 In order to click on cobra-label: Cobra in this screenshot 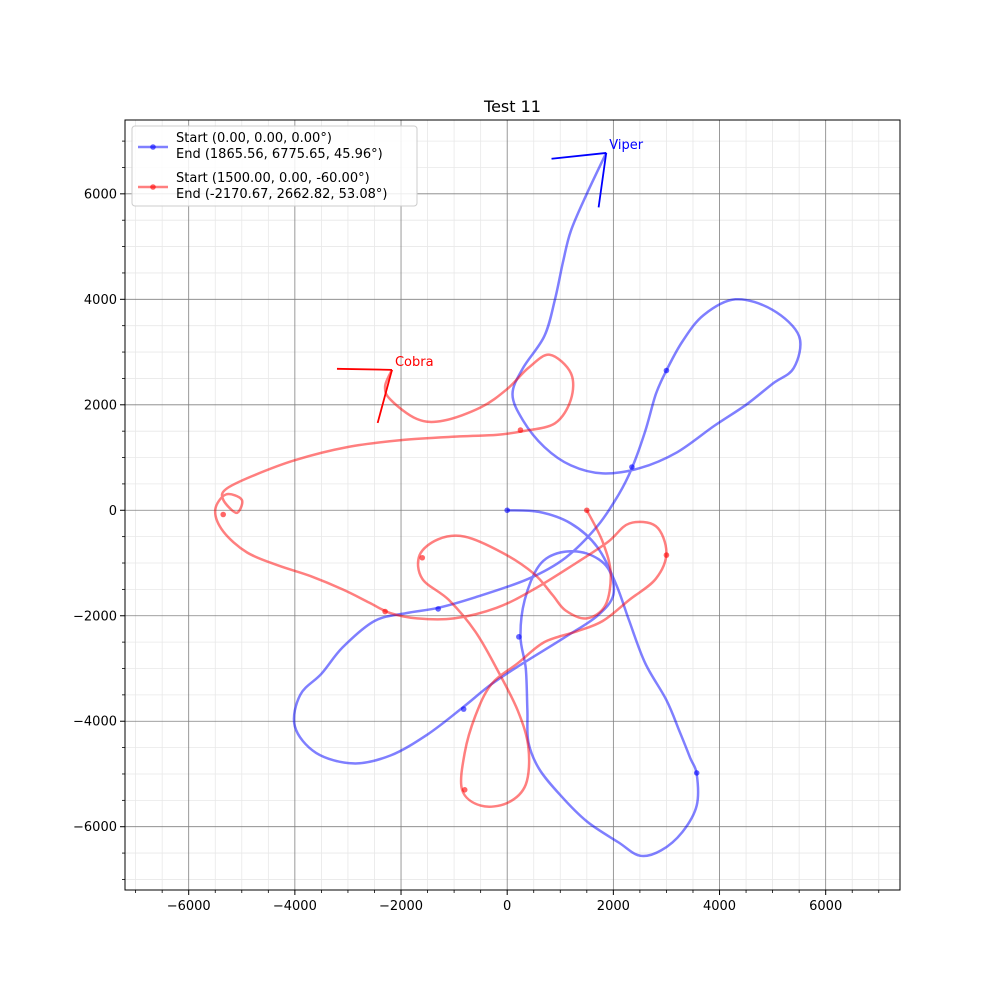, I will do `click(414, 362)`.